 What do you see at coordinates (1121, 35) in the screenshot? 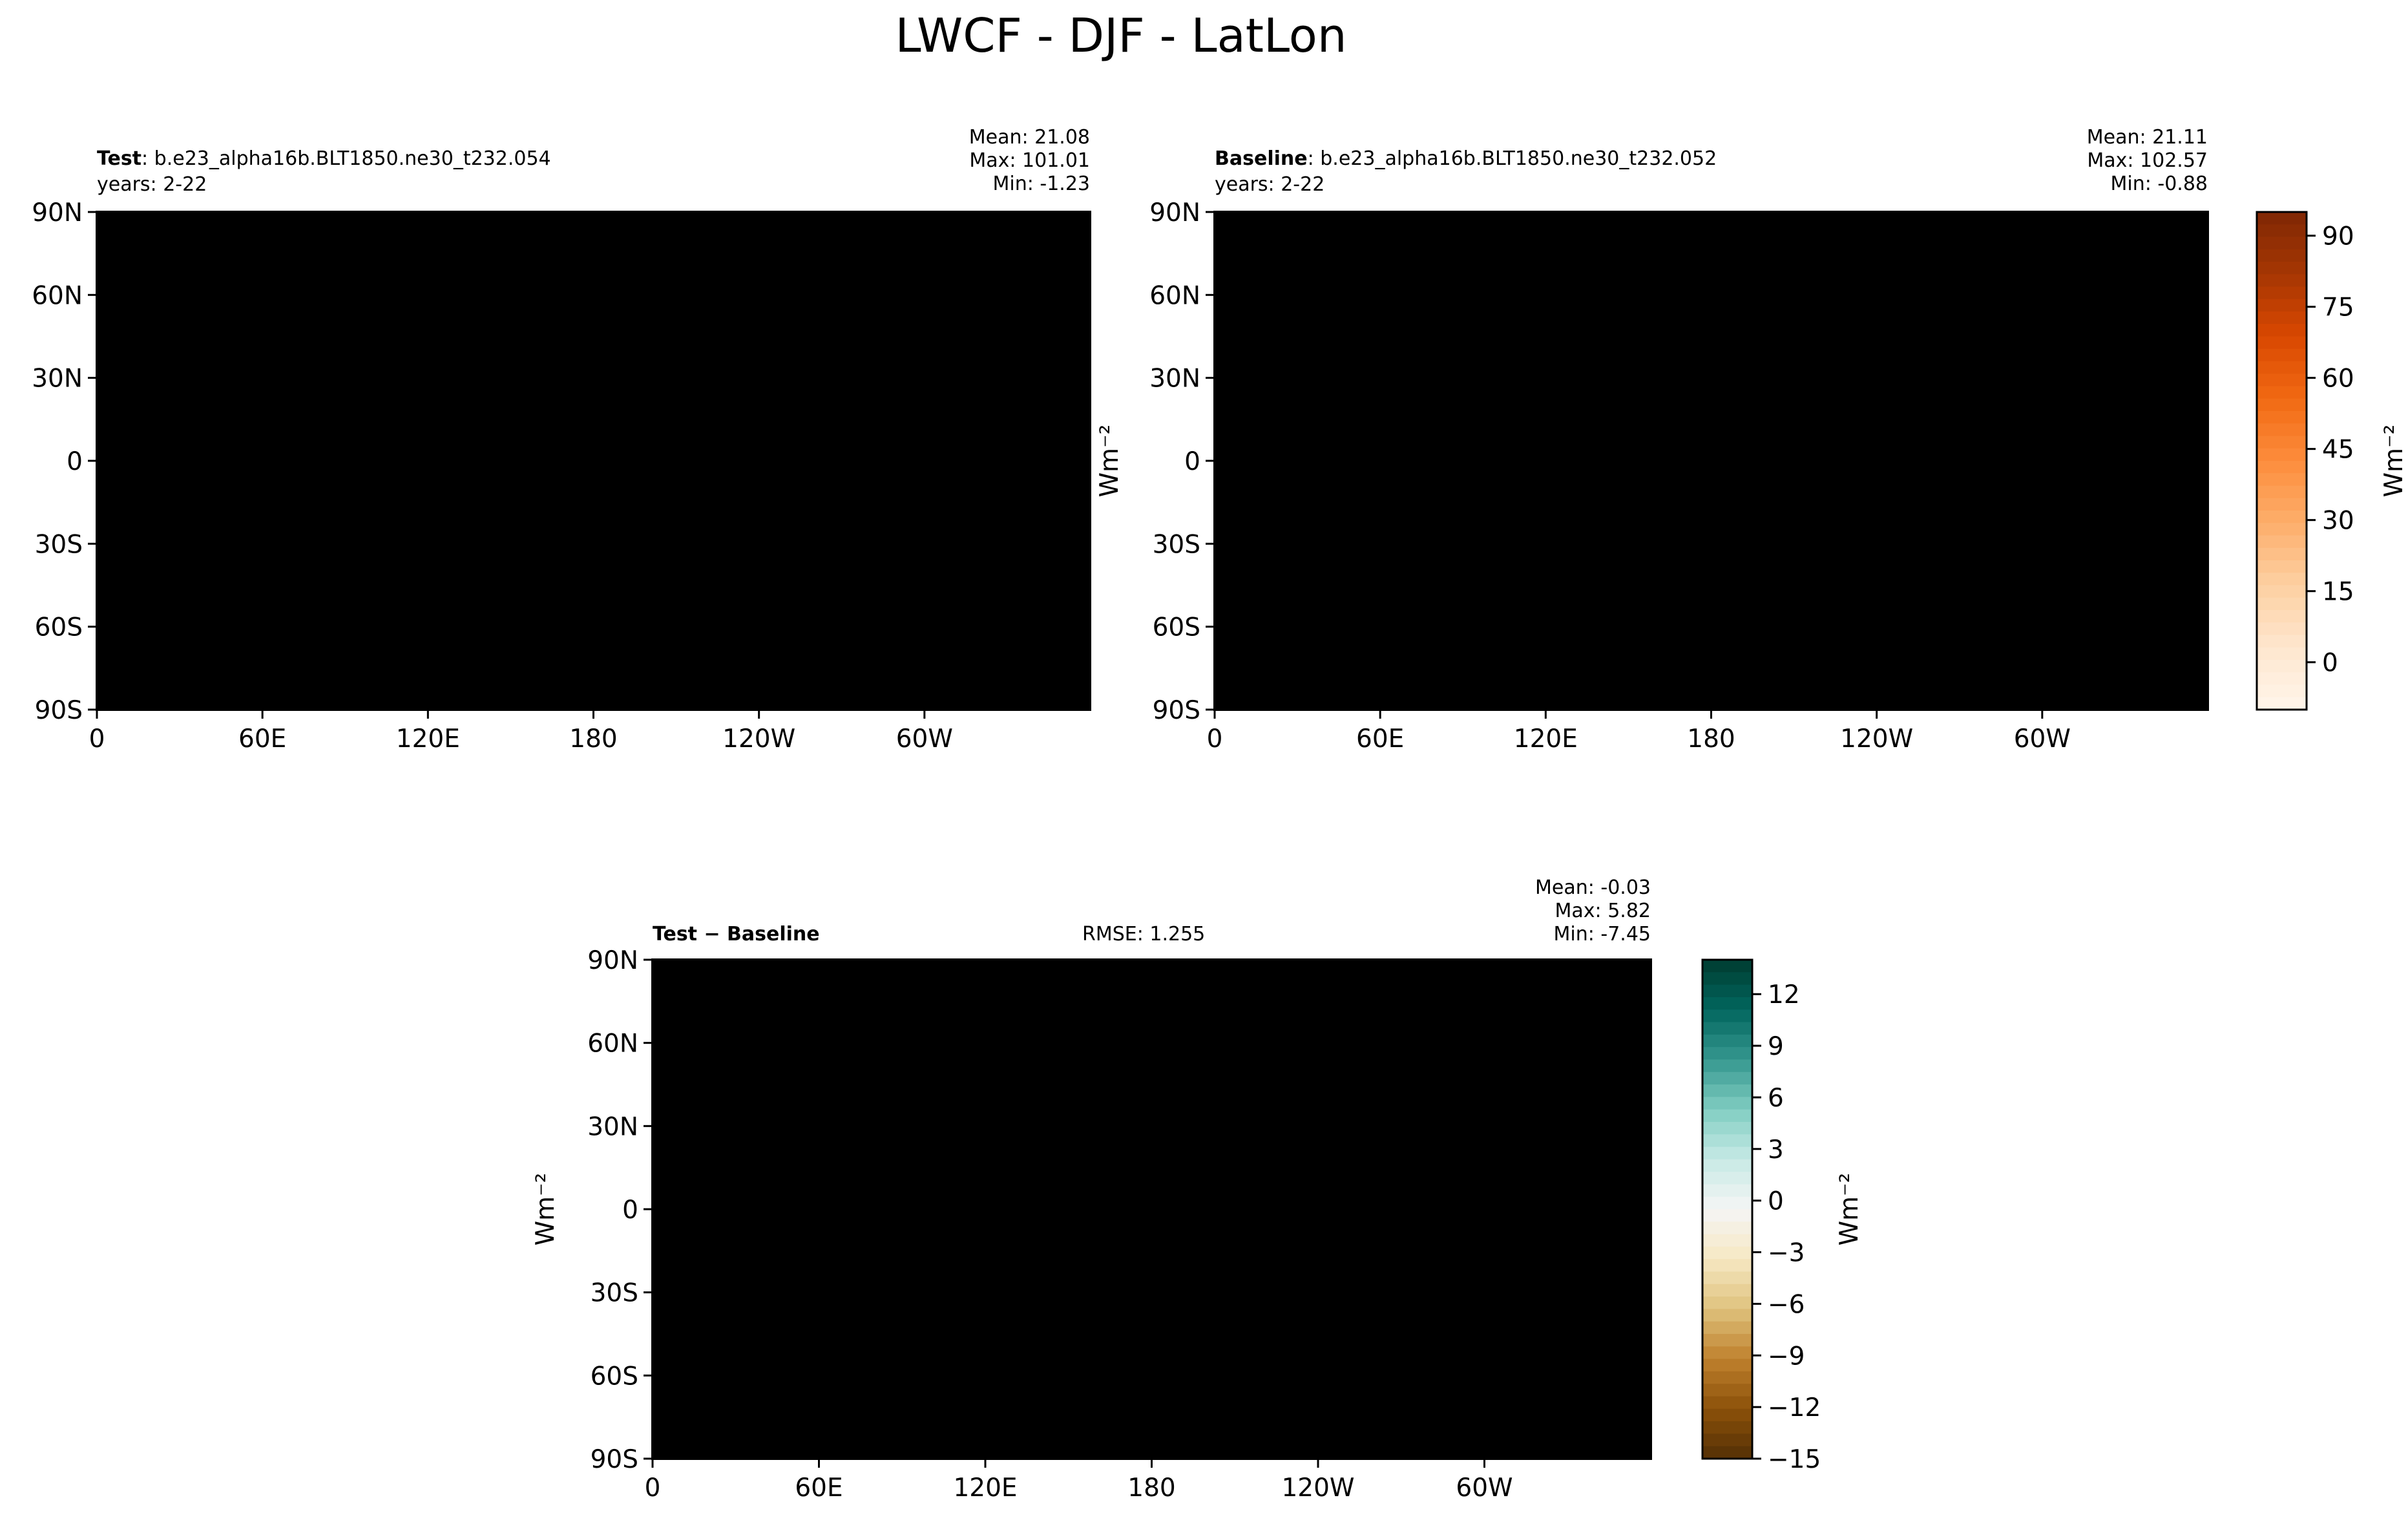
I see `figure-title: LWCF - DJF - LatLon` at bounding box center [1121, 35].